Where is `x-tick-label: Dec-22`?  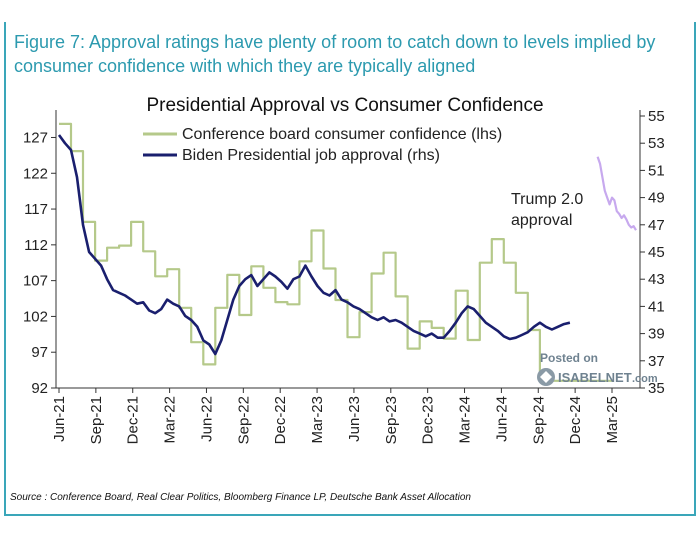 x-tick-label: Dec-22 is located at coordinates (280, 420).